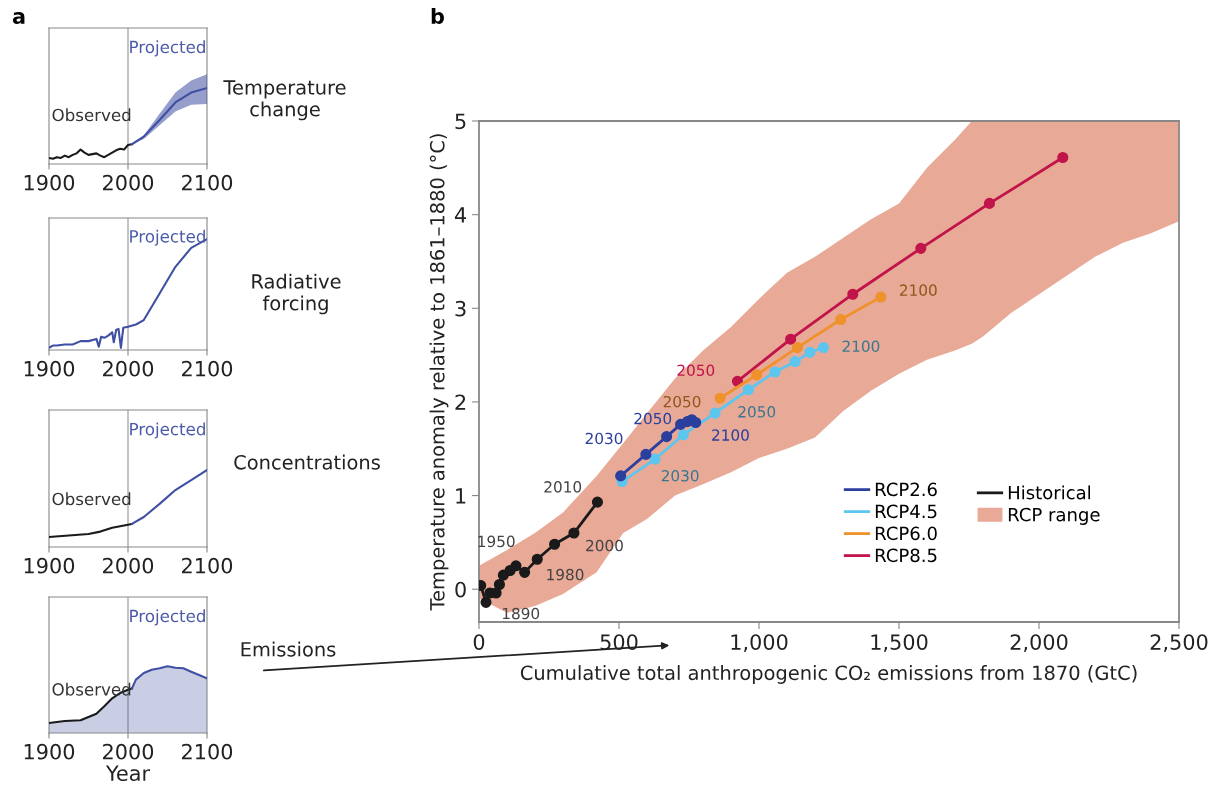 This screenshot has width=1220, height=787. Describe the element at coordinates (565, 574) in the screenshot. I see `annotation: 1980` at that location.